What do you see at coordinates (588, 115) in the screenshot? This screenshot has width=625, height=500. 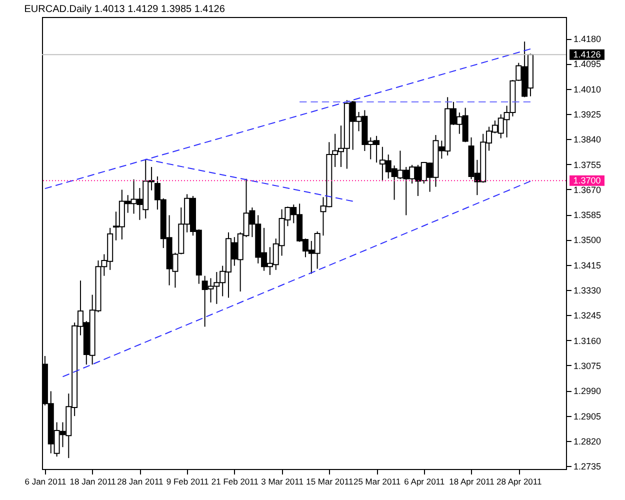 I see `y-tick-label: 1.3925` at bounding box center [588, 115].